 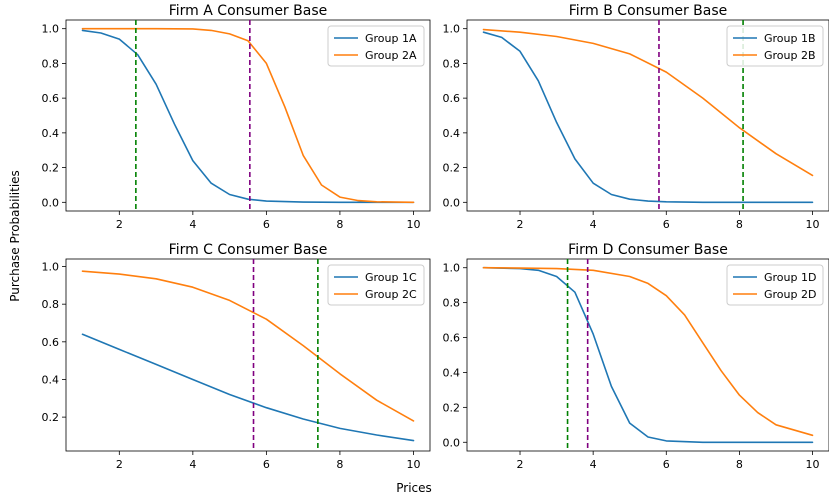 What do you see at coordinates (452, 338) in the screenshot?
I see `y-tick-label-d: 0.6` at bounding box center [452, 338].